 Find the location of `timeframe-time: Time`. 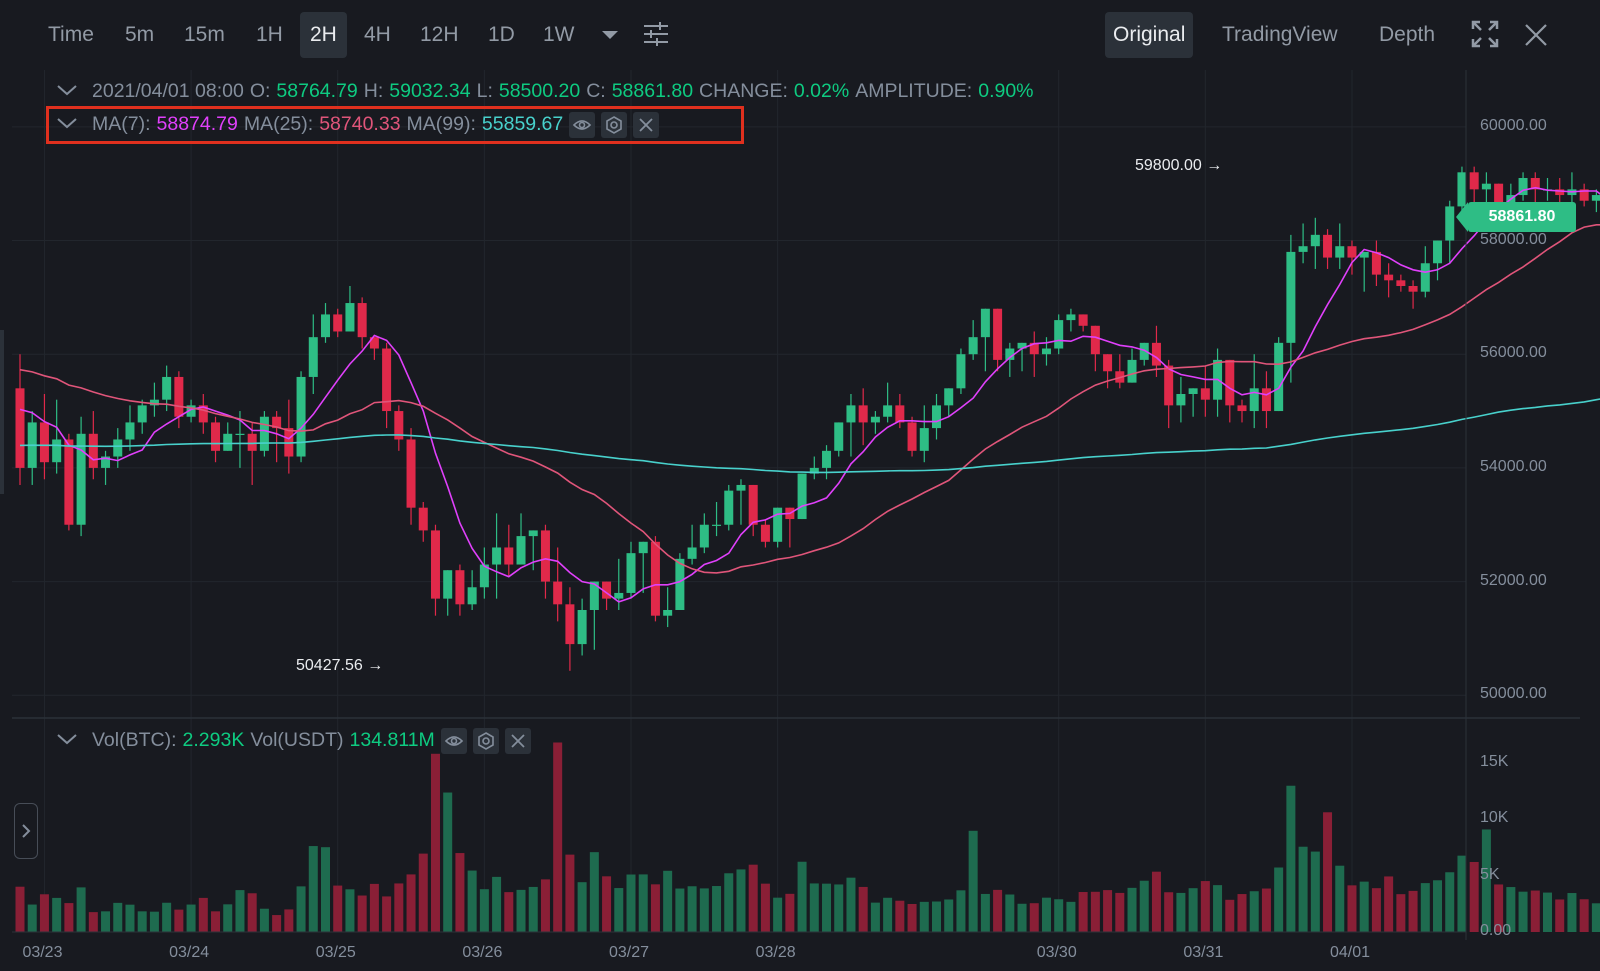

timeframe-time: Time is located at coordinates (71, 34).